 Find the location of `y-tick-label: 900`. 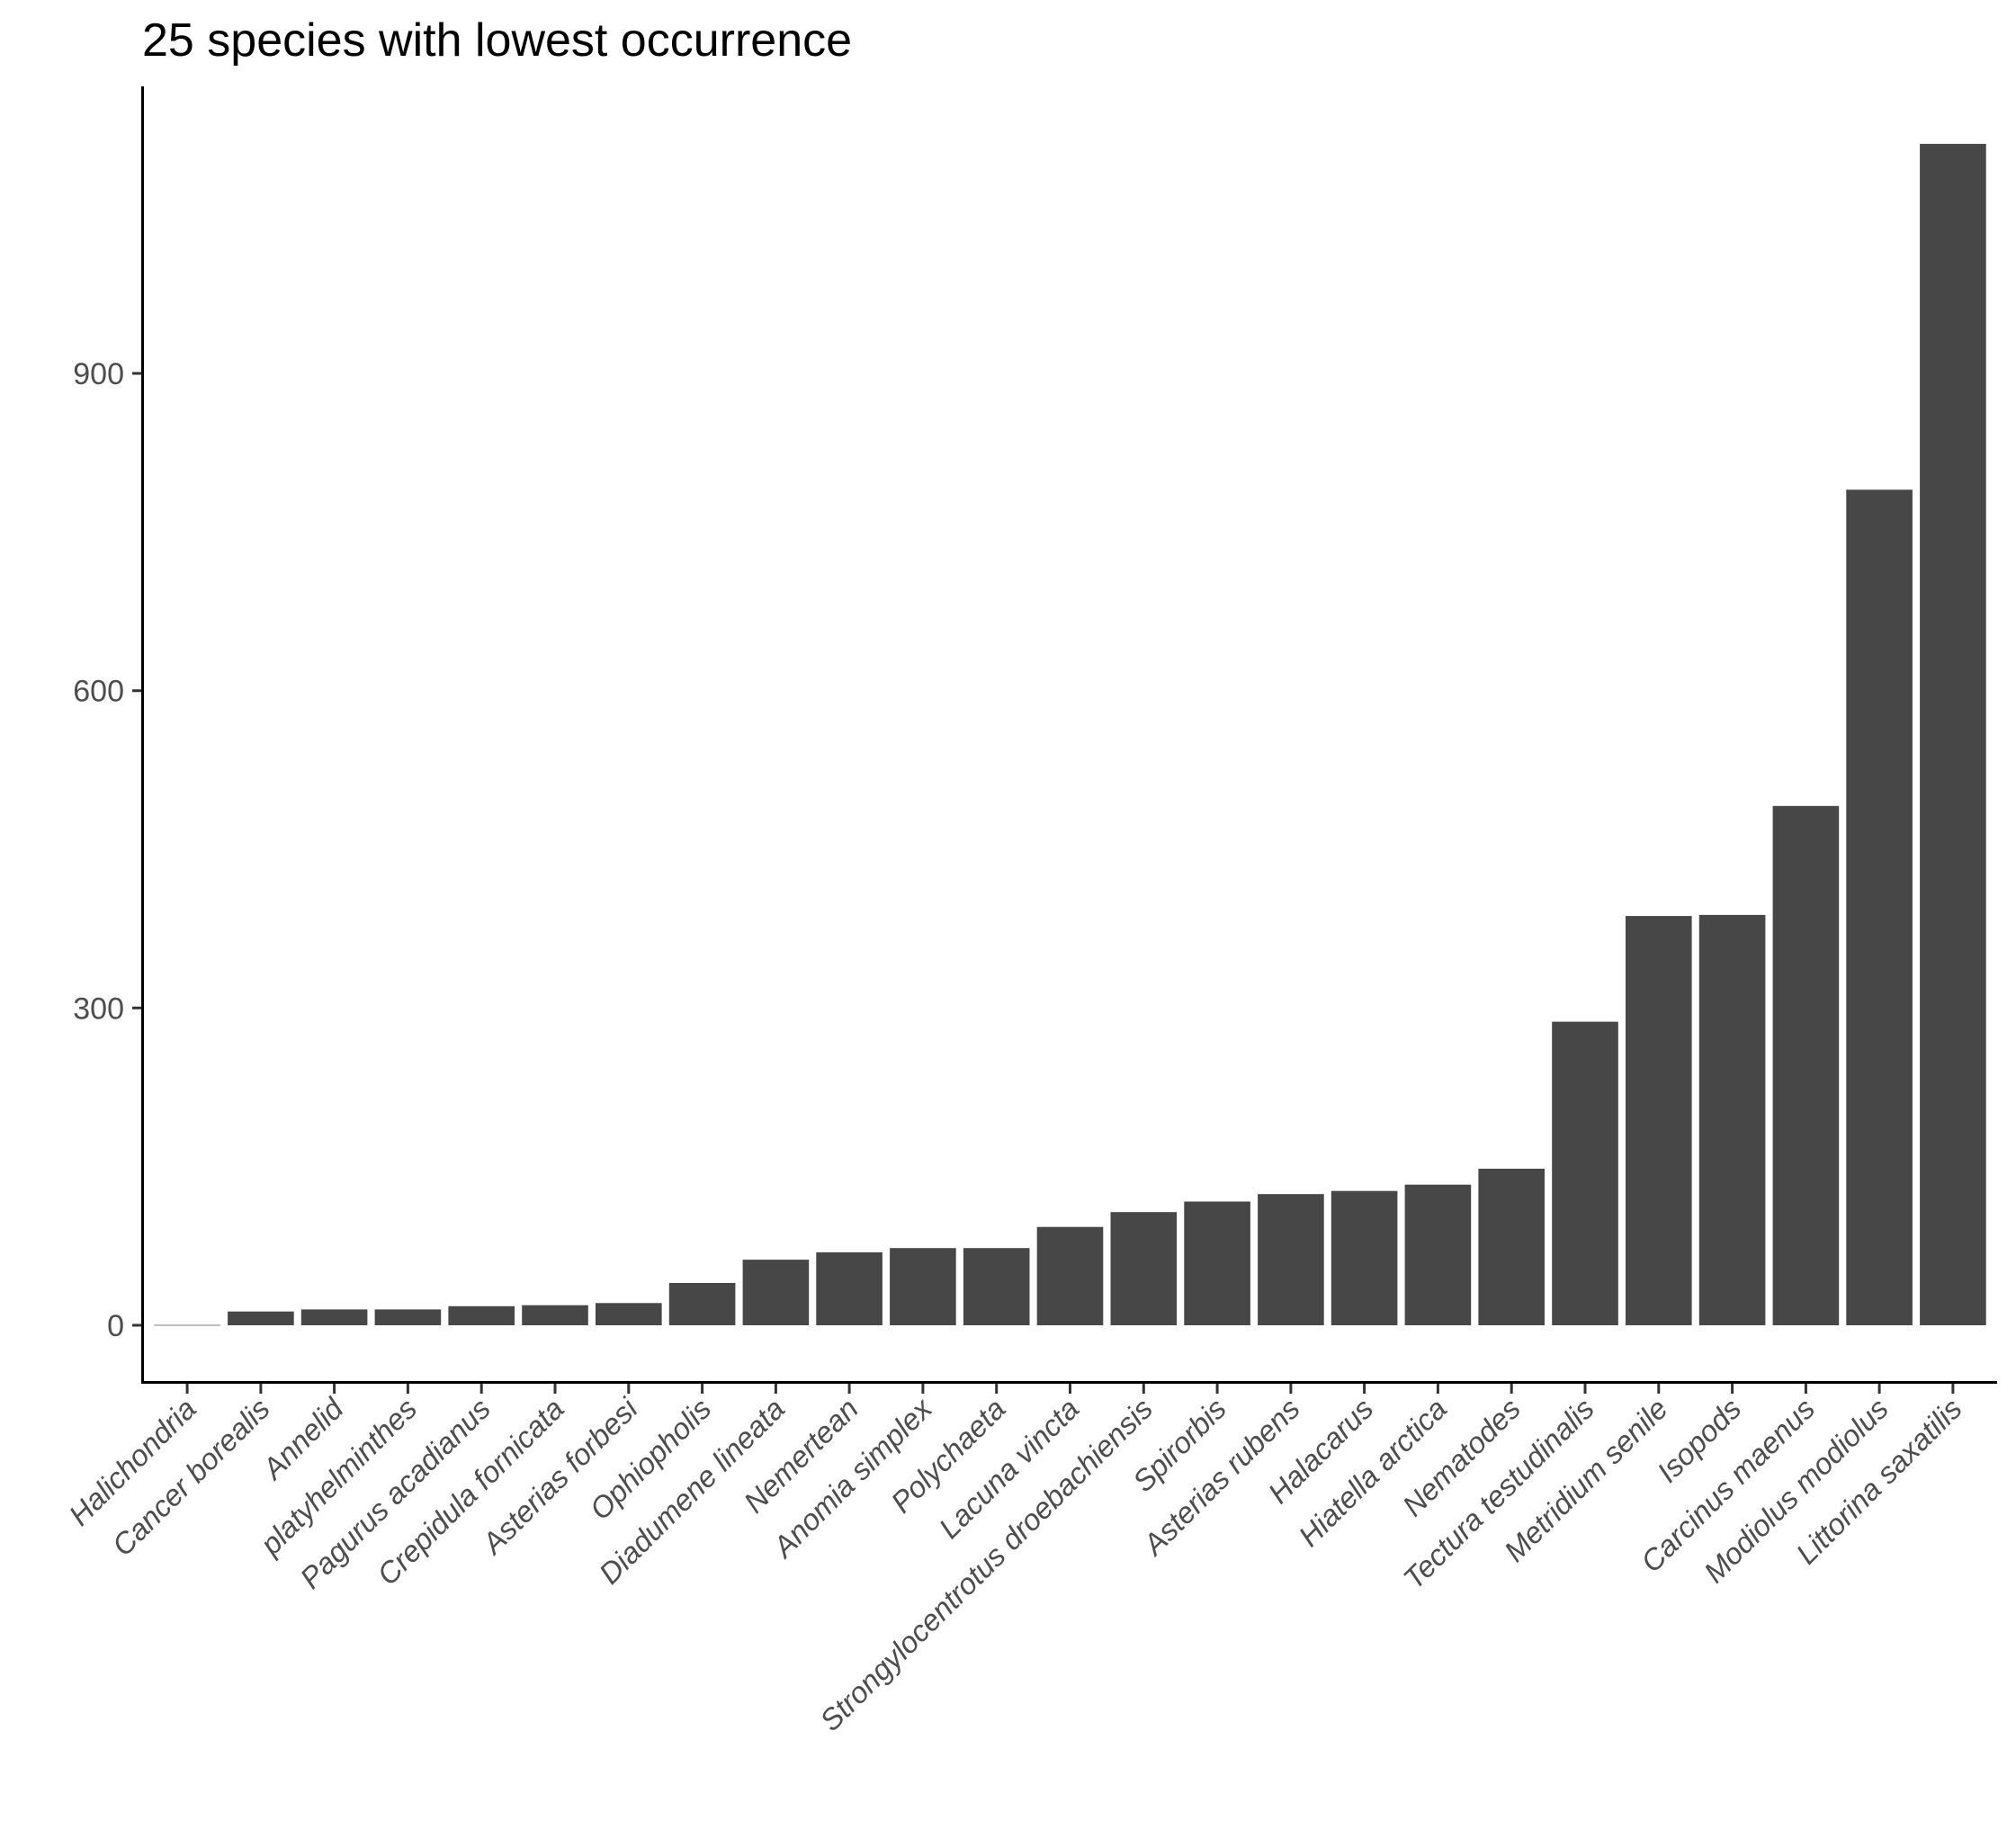

y-tick-label: 900 is located at coordinates (98, 374).